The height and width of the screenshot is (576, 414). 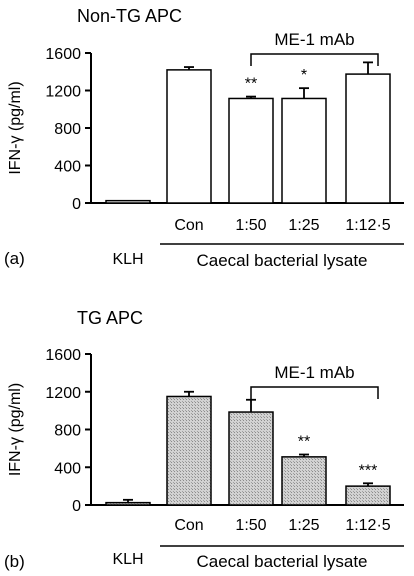 What do you see at coordinates (304, 75) in the screenshot?
I see `significance-marker: *` at bounding box center [304, 75].